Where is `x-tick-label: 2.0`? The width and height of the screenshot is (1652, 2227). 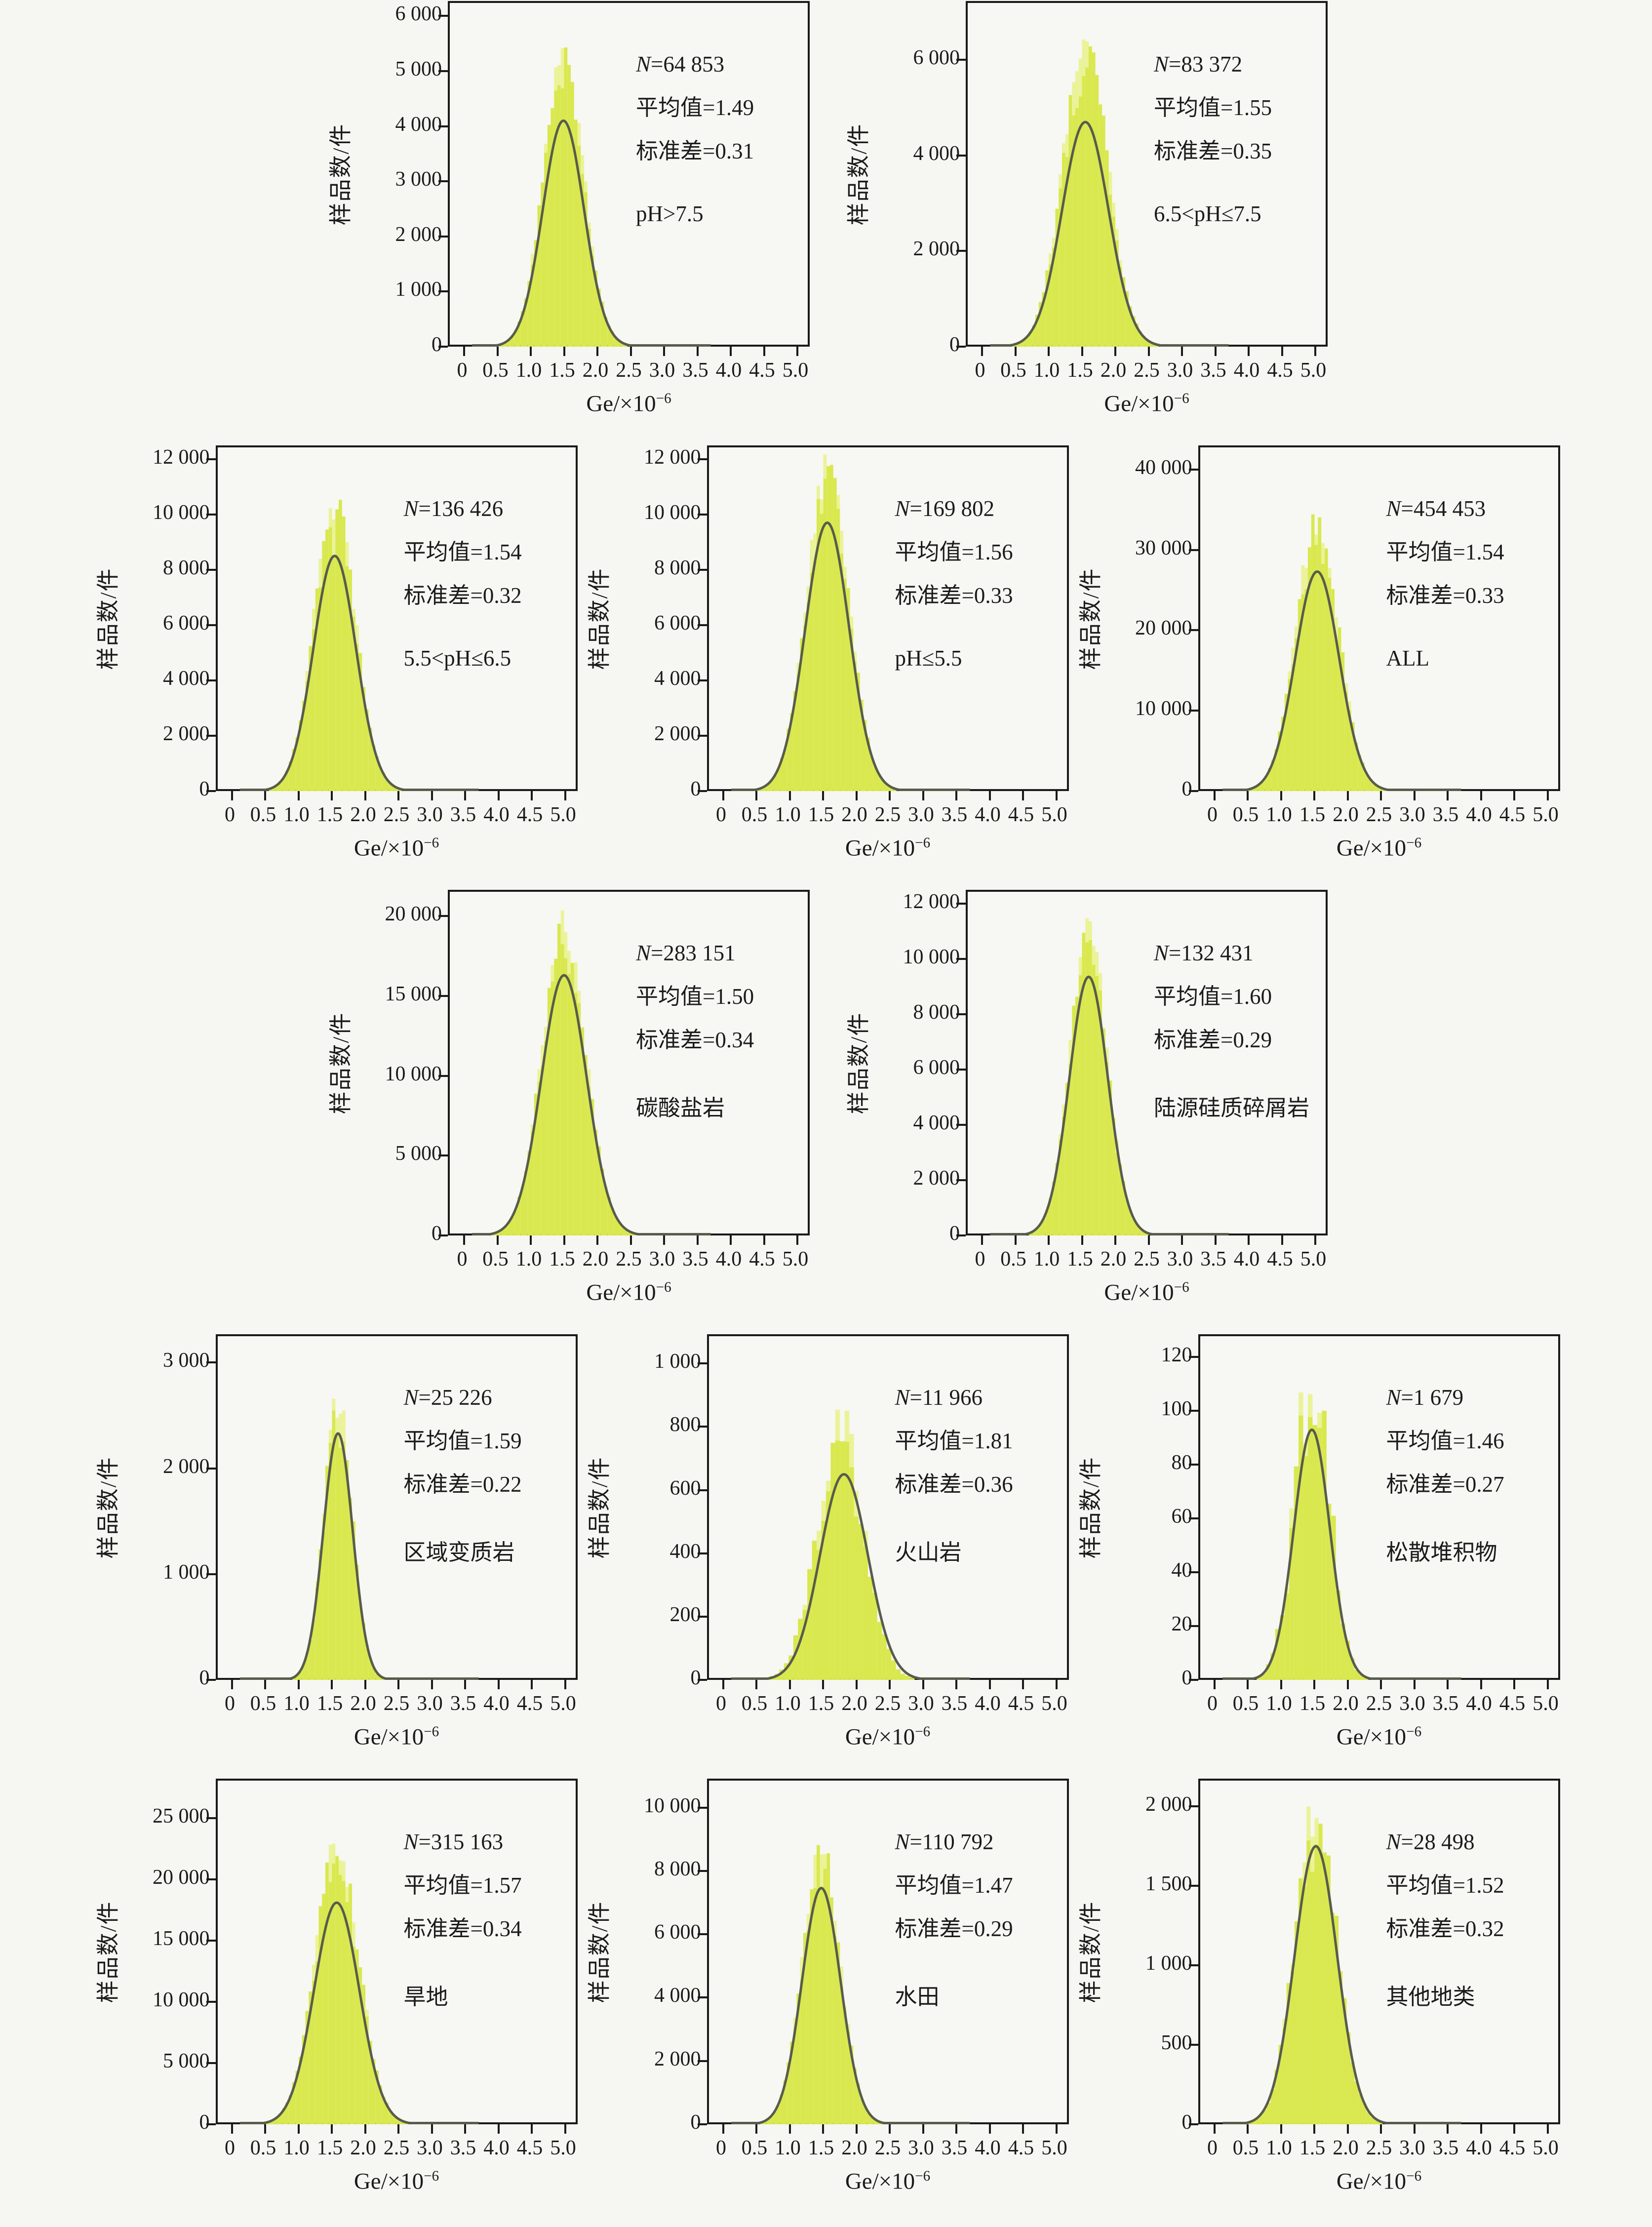 x-tick-label: 2.0 is located at coordinates (363, 2148).